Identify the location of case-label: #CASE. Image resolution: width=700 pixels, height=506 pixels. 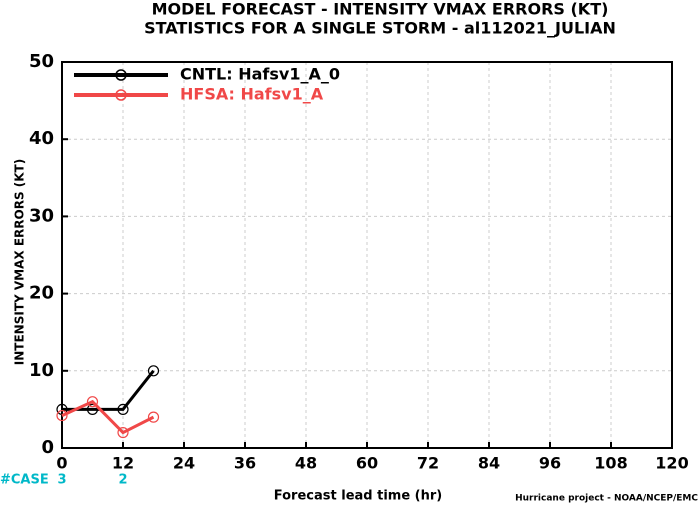
(24, 480).